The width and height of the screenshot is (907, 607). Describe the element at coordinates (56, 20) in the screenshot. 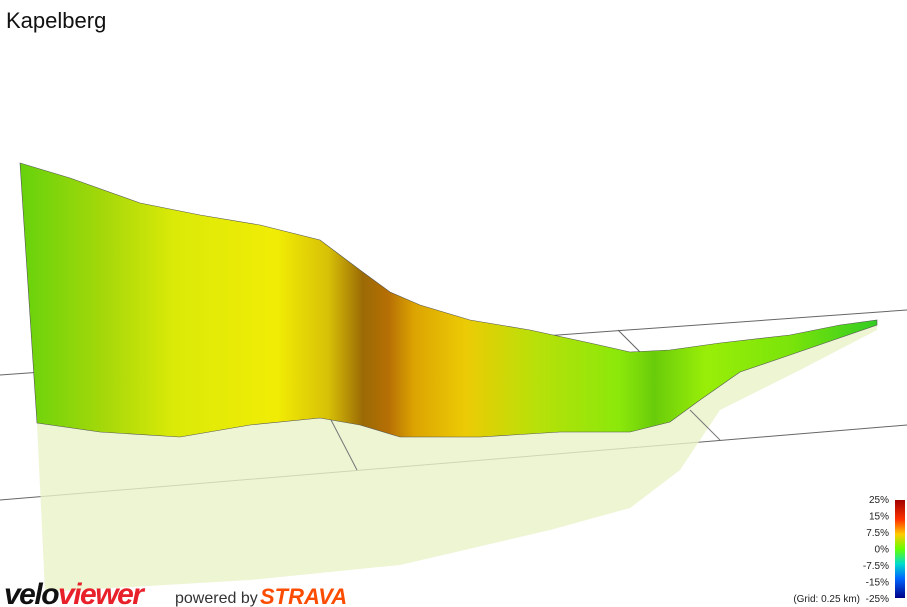

I see `title: Kapelberg` at that location.